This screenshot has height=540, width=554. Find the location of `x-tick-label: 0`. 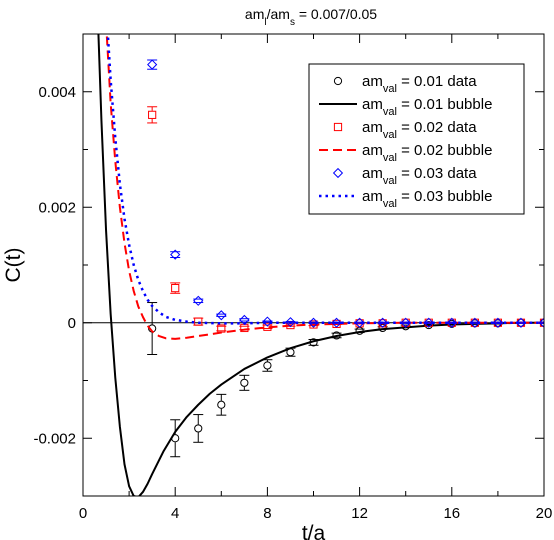

x-tick-label: 0 is located at coordinates (83, 513).